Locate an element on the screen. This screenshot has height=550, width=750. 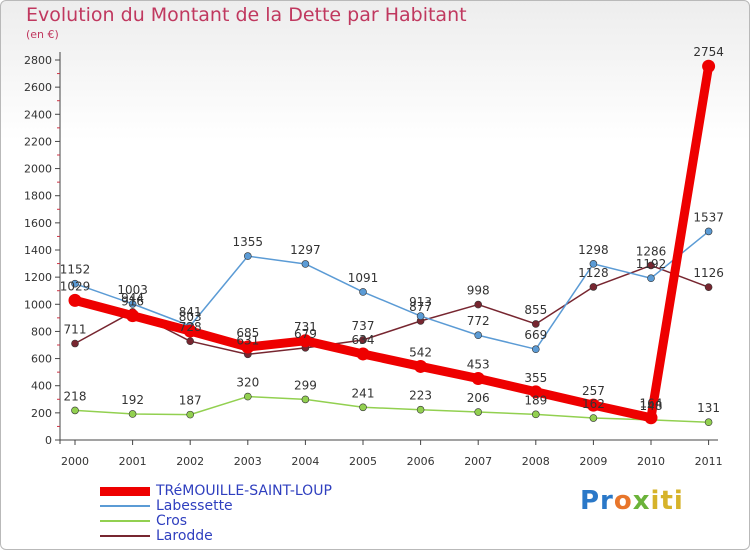
data-label: 542 is located at coordinates (420, 352).